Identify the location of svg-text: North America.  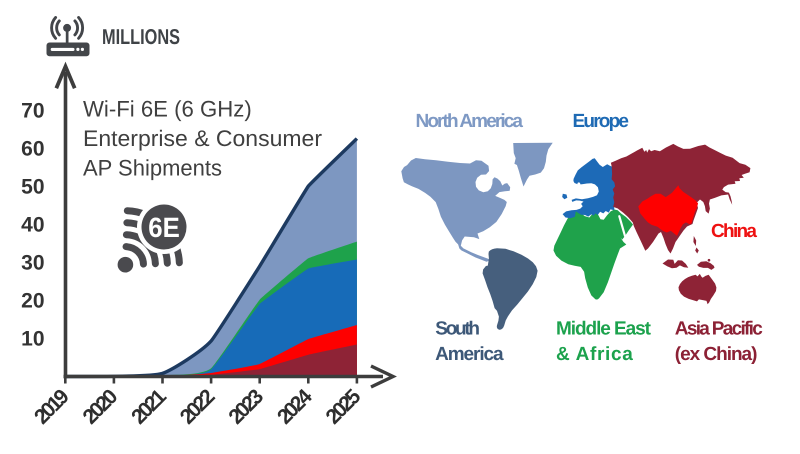
(470, 121).